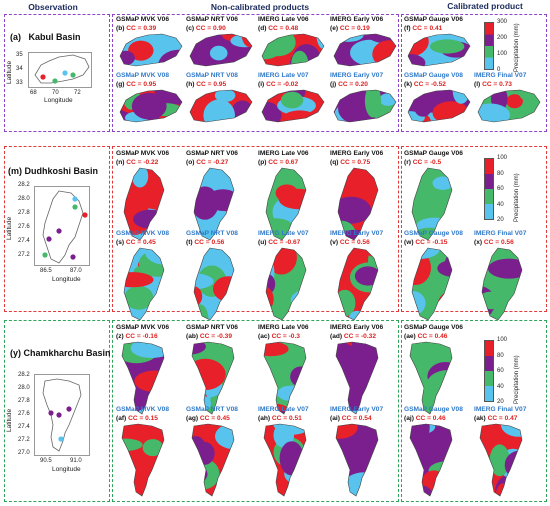 This screenshot has width=550, height=506. I want to click on panel-title: GSMaP MVK V06, so click(143, 19).